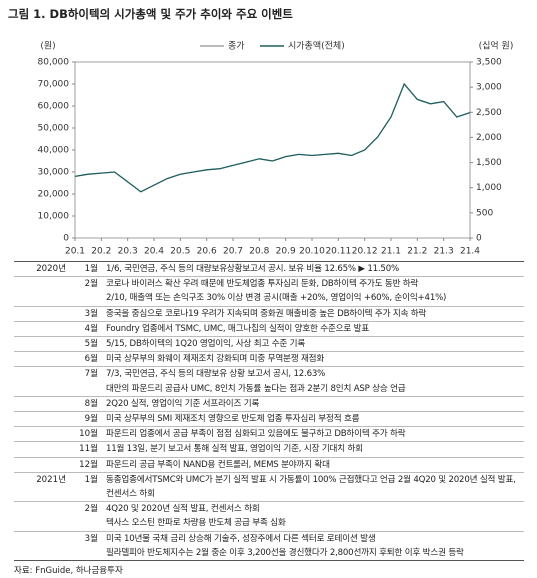 The height and width of the screenshot is (578, 537). What do you see at coordinates (91, 374) in the screenshot?
I see `month-cell: 7월` at bounding box center [91, 374].